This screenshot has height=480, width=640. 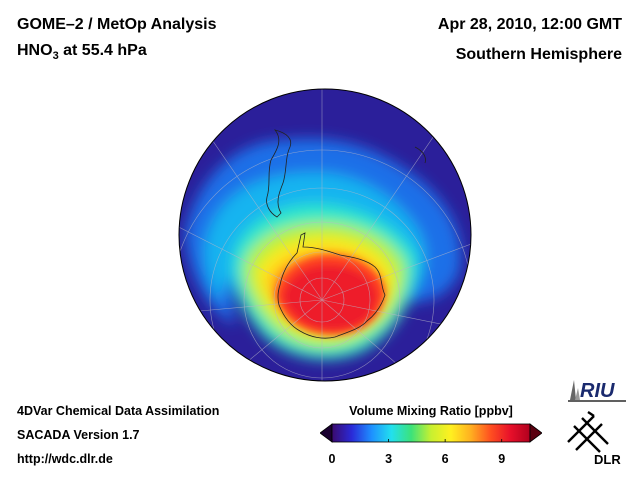 What do you see at coordinates (538, 54) in the screenshot?
I see `region-label: Southern Hemisphere` at bounding box center [538, 54].